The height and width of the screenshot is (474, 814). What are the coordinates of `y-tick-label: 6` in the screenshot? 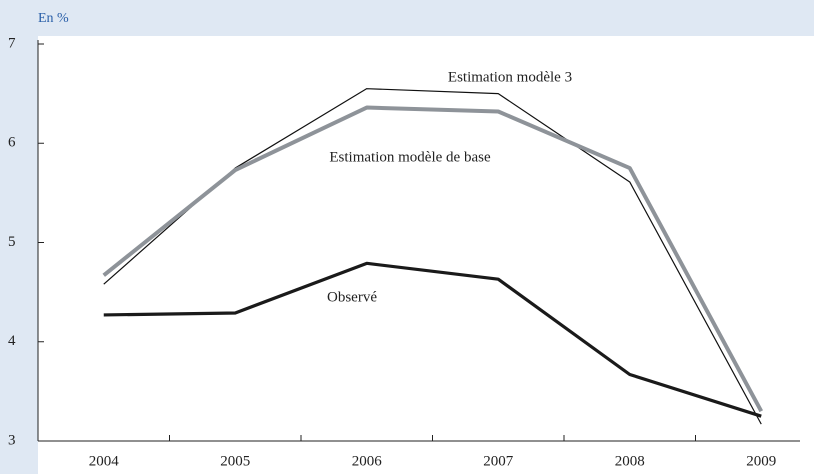 It's located at (12, 143).